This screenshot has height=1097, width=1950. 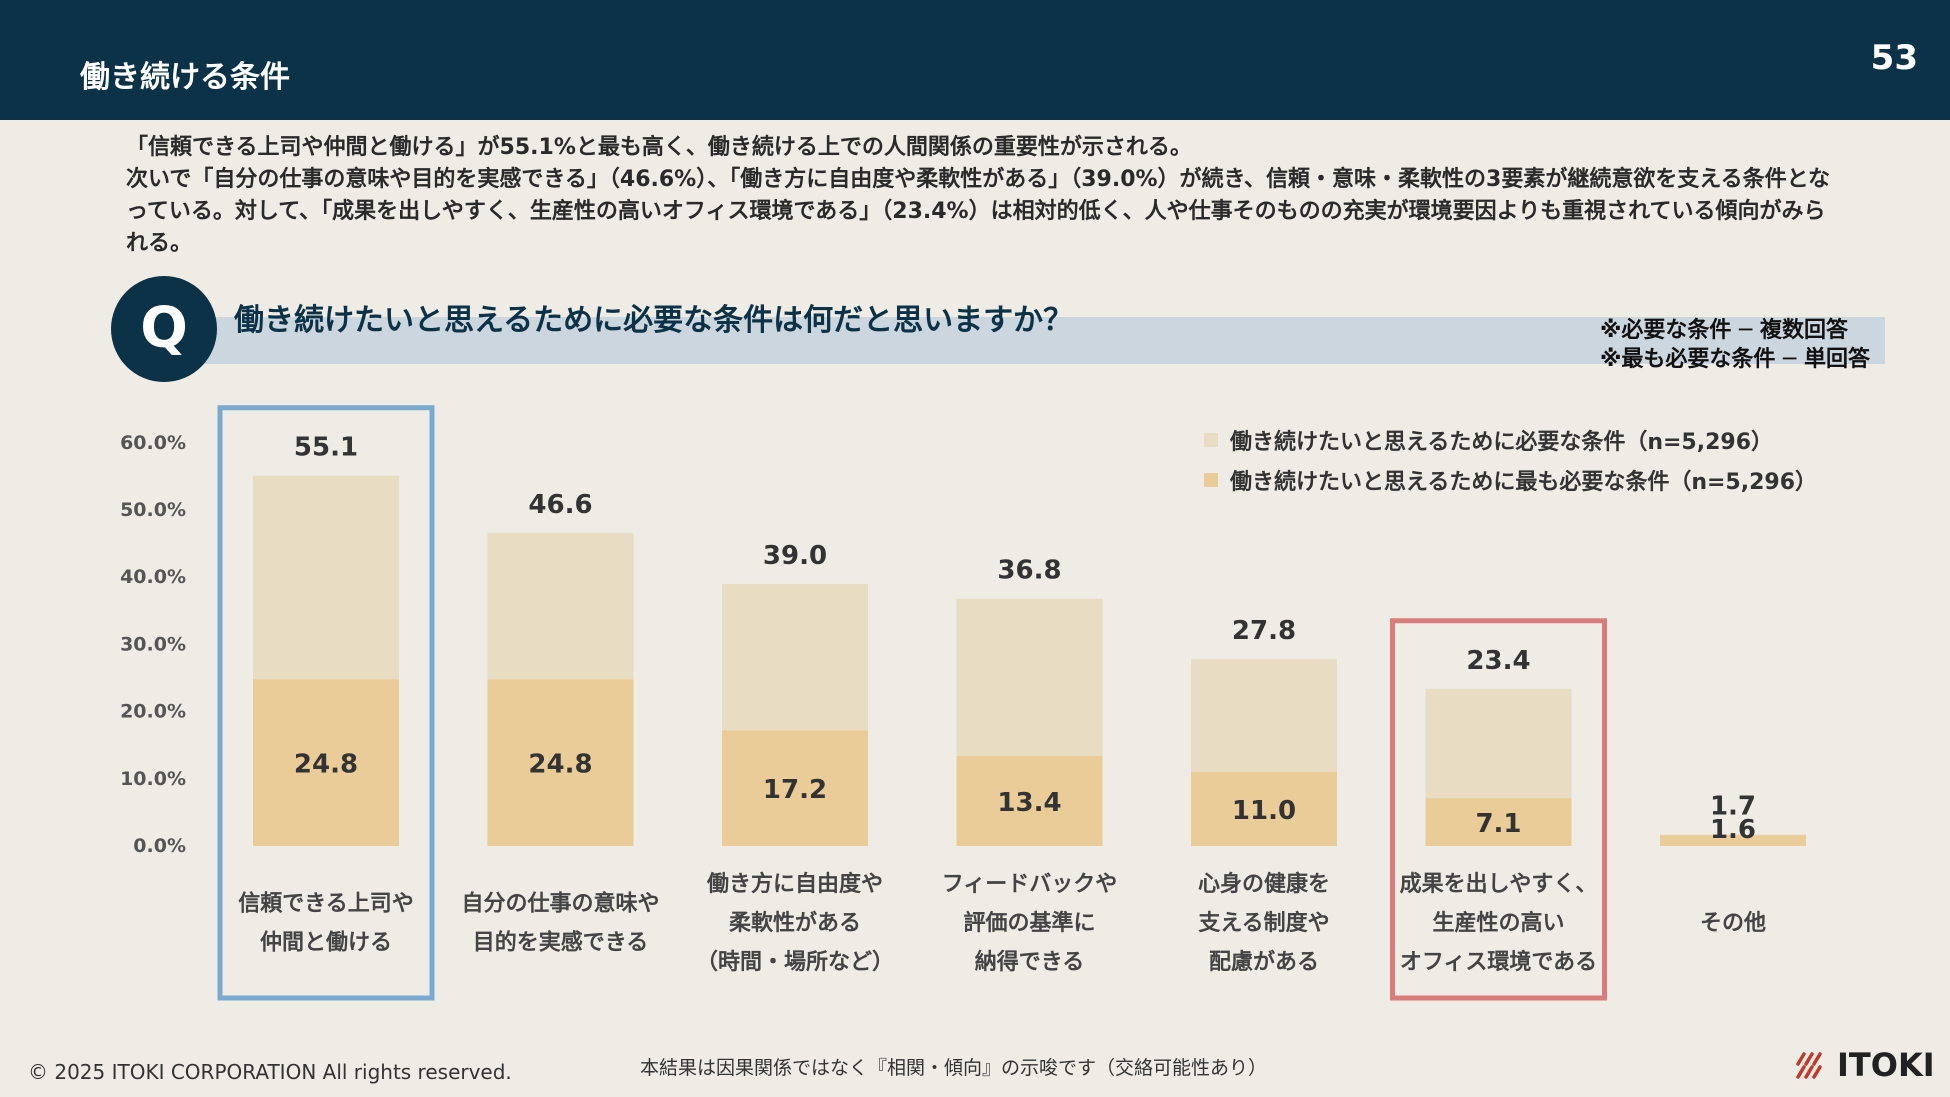 What do you see at coordinates (1264, 631) in the screenshot?
I see `data-label-required: 27.8` at bounding box center [1264, 631].